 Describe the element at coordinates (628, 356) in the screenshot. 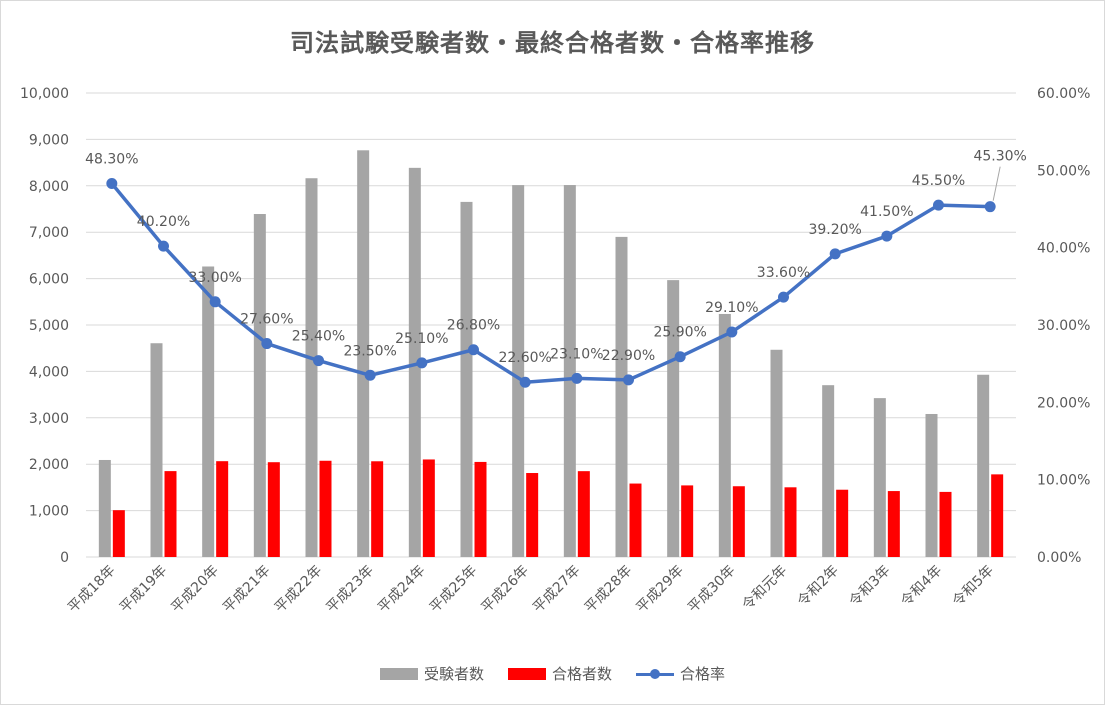

I see `pass-rate-data-label: 22.90%` at that location.